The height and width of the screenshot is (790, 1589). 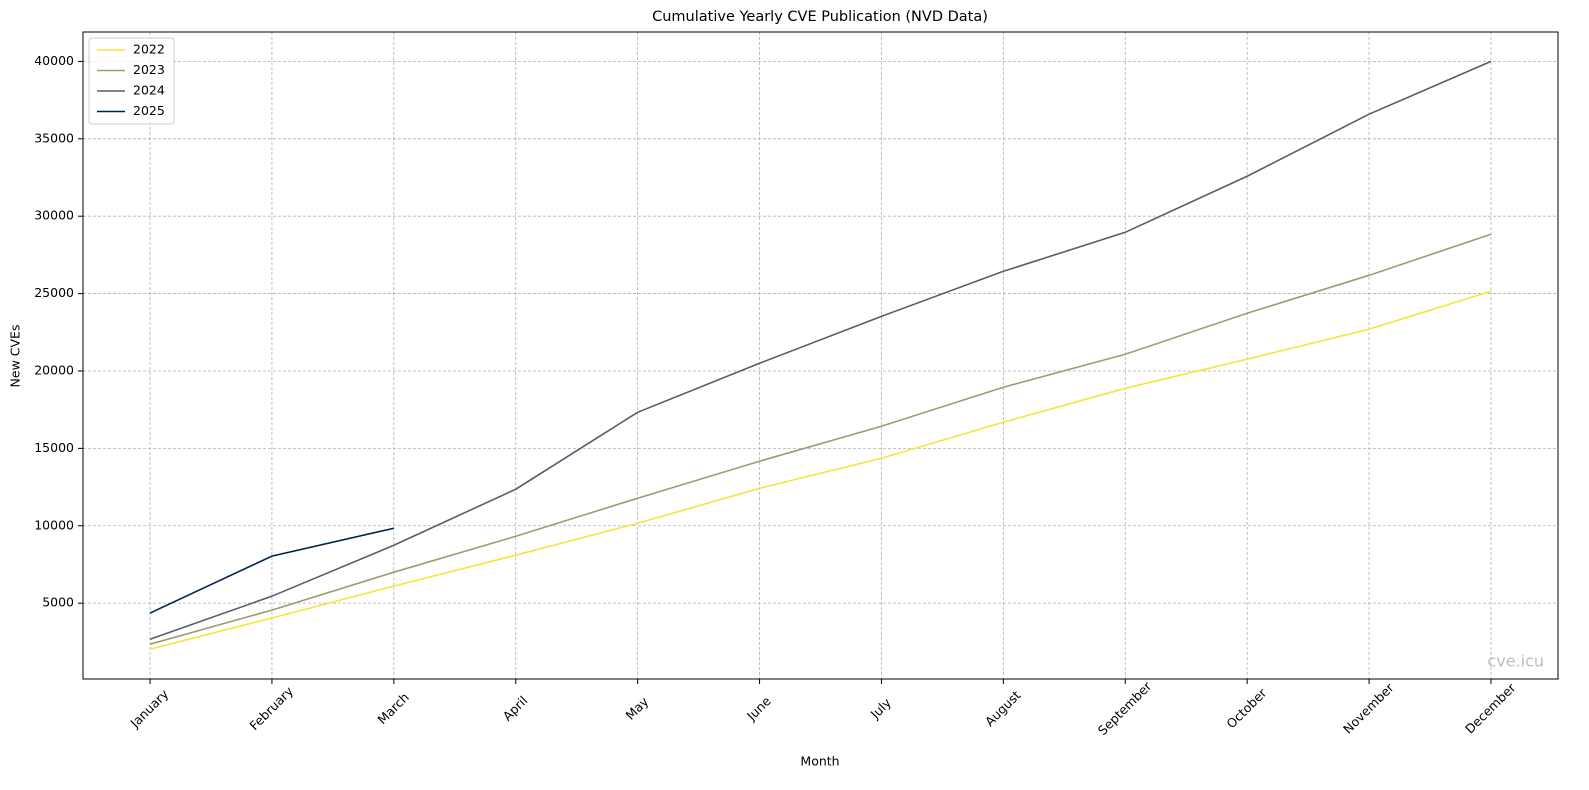 What do you see at coordinates (149, 49) in the screenshot?
I see `legend-label: 2022` at bounding box center [149, 49].